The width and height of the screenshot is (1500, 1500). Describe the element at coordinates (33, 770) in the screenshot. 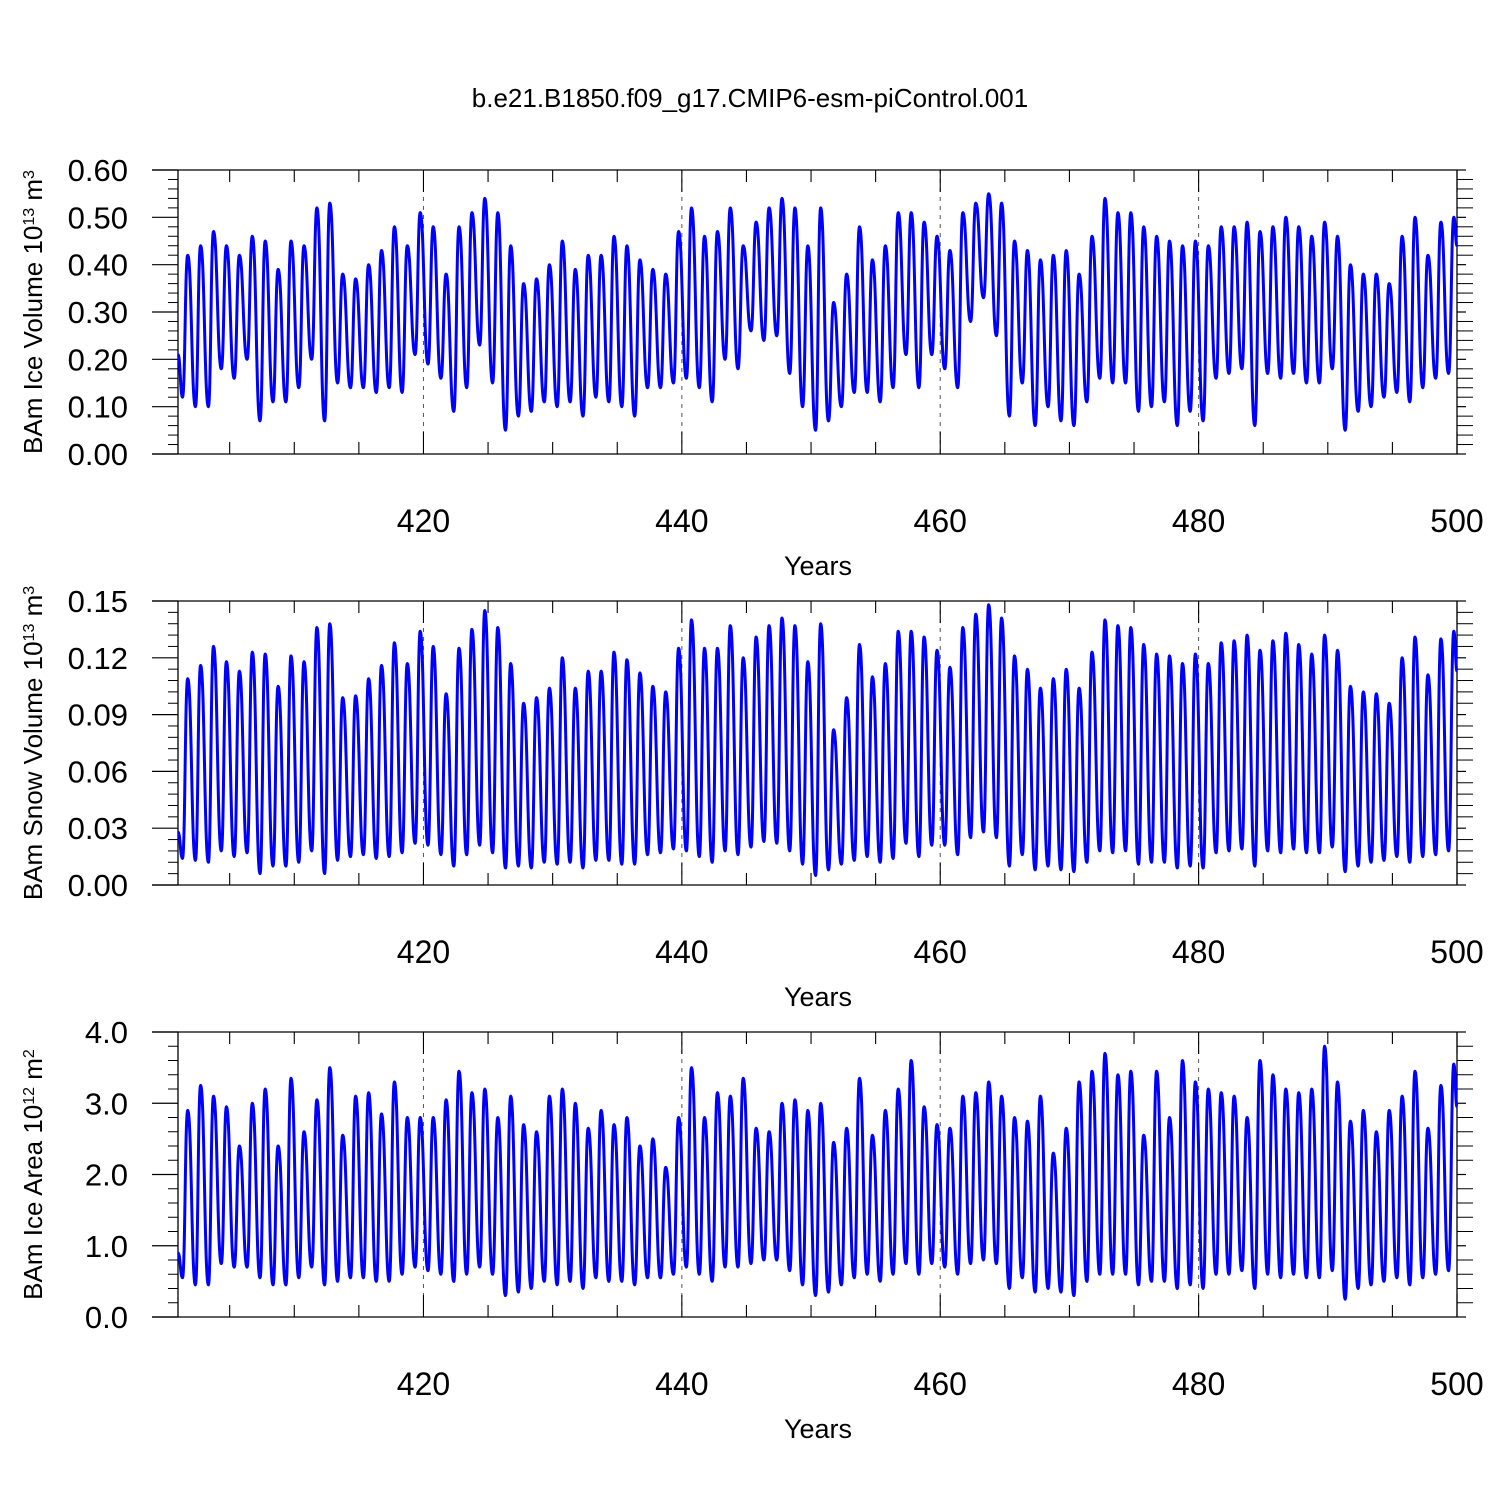

I see `y-label-text: BAm Snow Volume 10` at that location.